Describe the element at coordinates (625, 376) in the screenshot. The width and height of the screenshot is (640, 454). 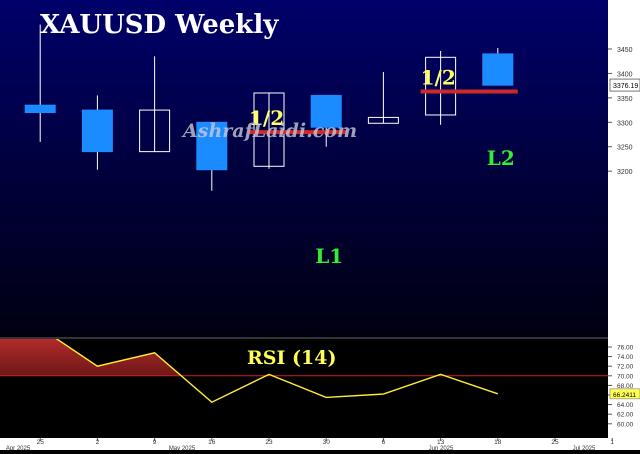
I see `rsi-axis-tick-label: 70.00` at that location.